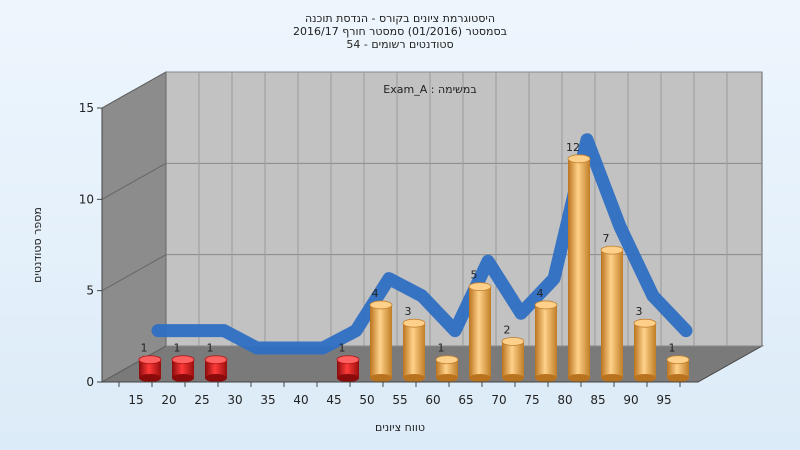 The image size is (800, 450). Describe the element at coordinates (474, 275) in the screenshot. I see `bar-value-label: 5` at that location.